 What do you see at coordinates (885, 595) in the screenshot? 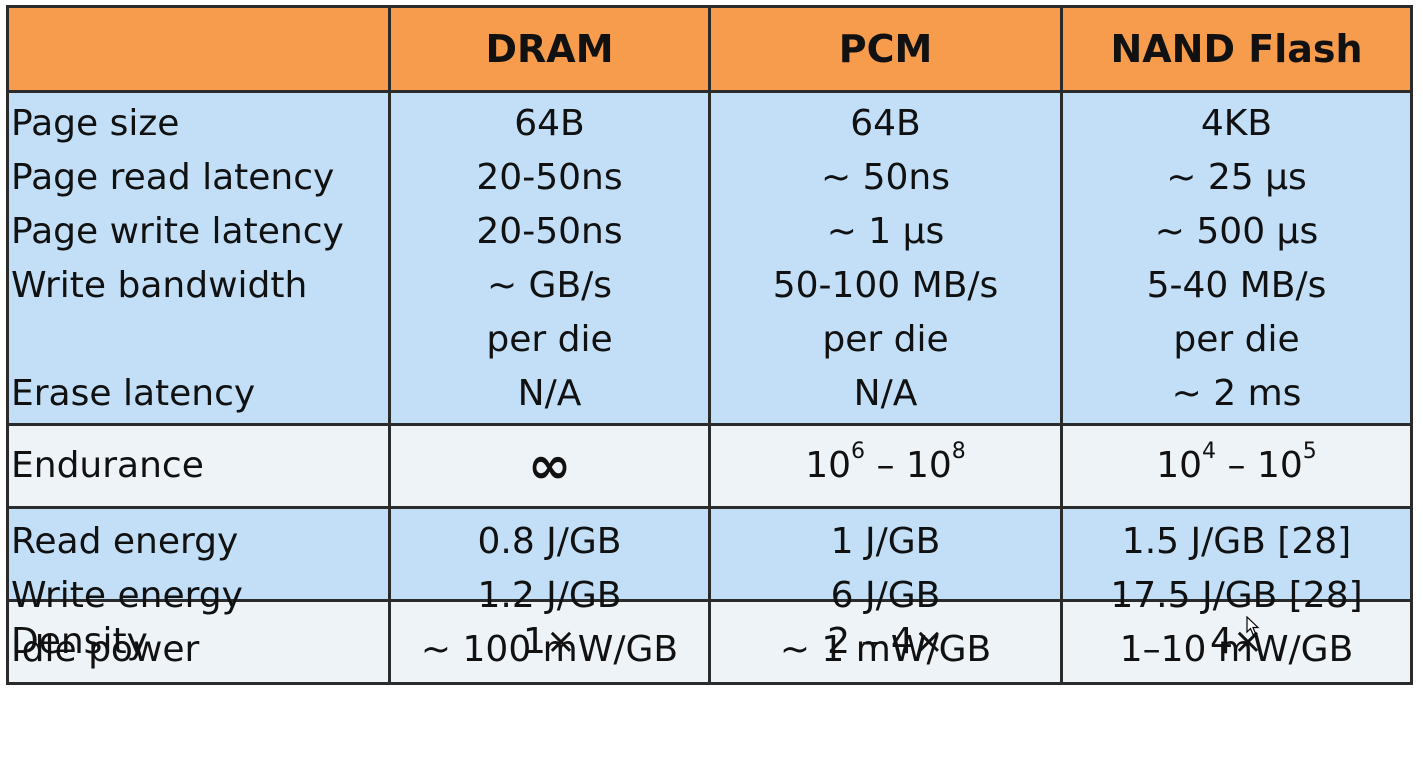
I see `pcm-write-energy: 6 J/GB` at bounding box center [885, 595].